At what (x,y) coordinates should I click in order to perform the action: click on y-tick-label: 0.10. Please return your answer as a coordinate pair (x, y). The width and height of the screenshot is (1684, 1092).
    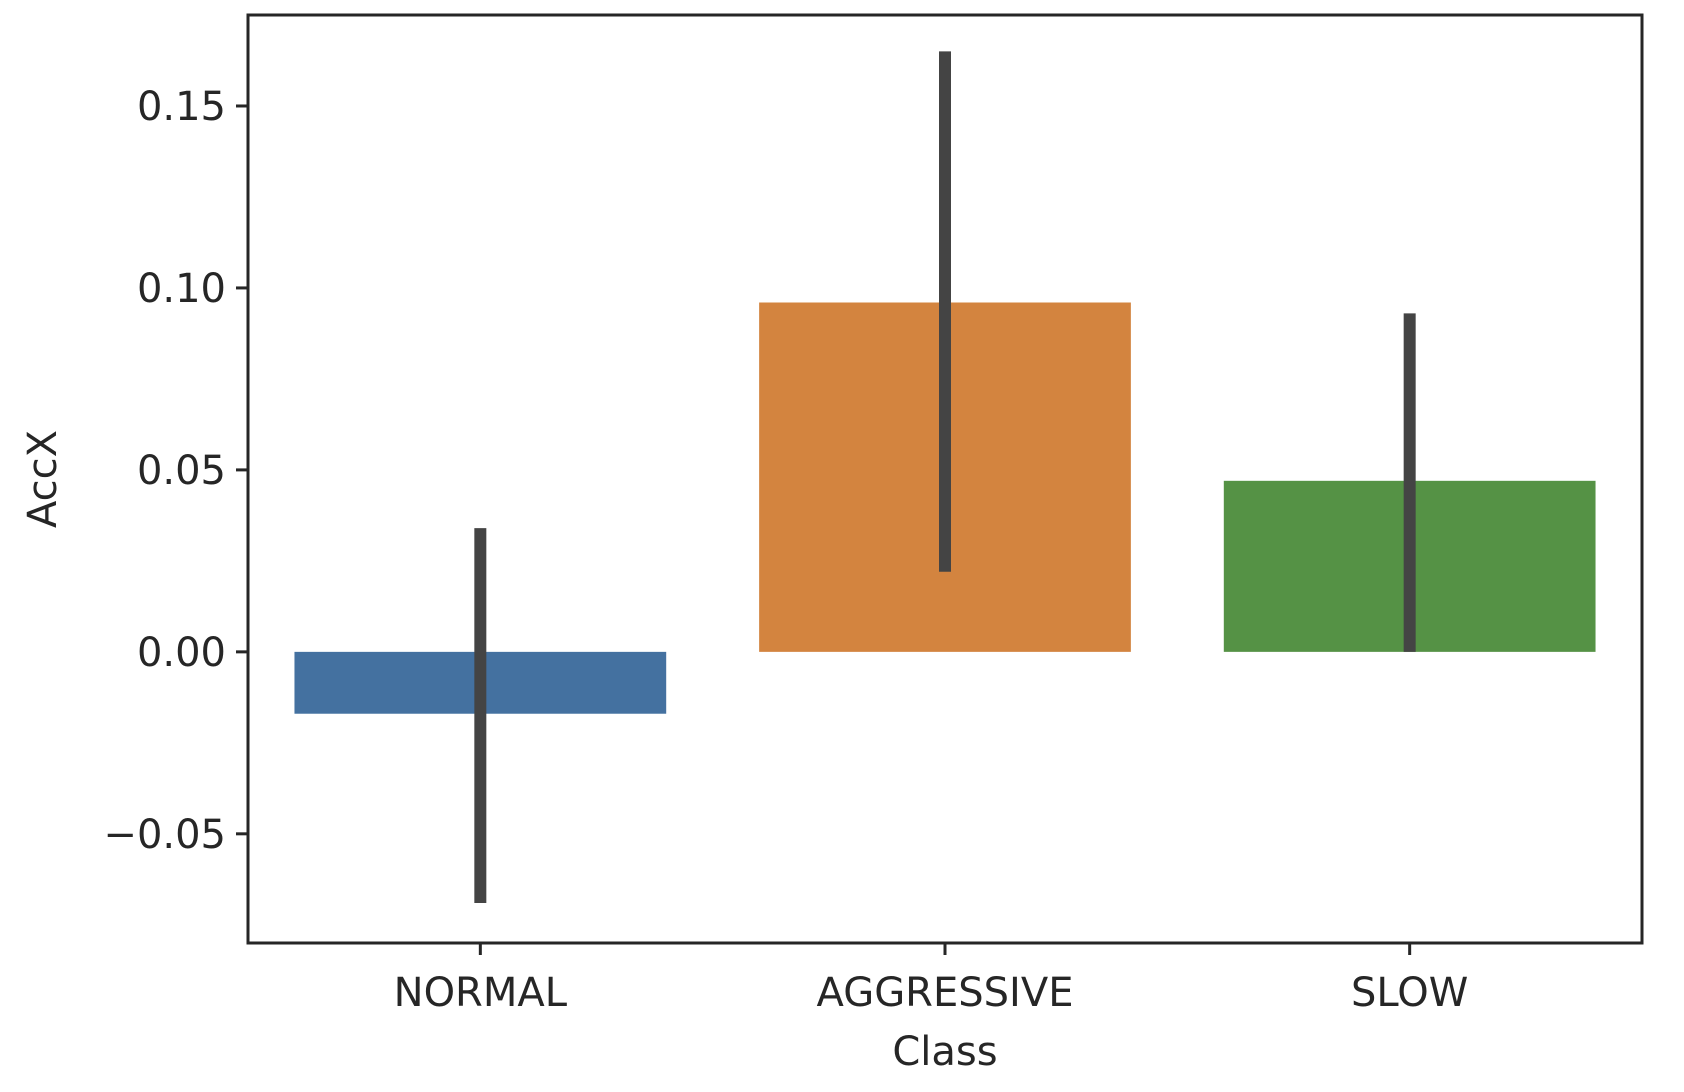
    Looking at the image, I should click on (181, 289).